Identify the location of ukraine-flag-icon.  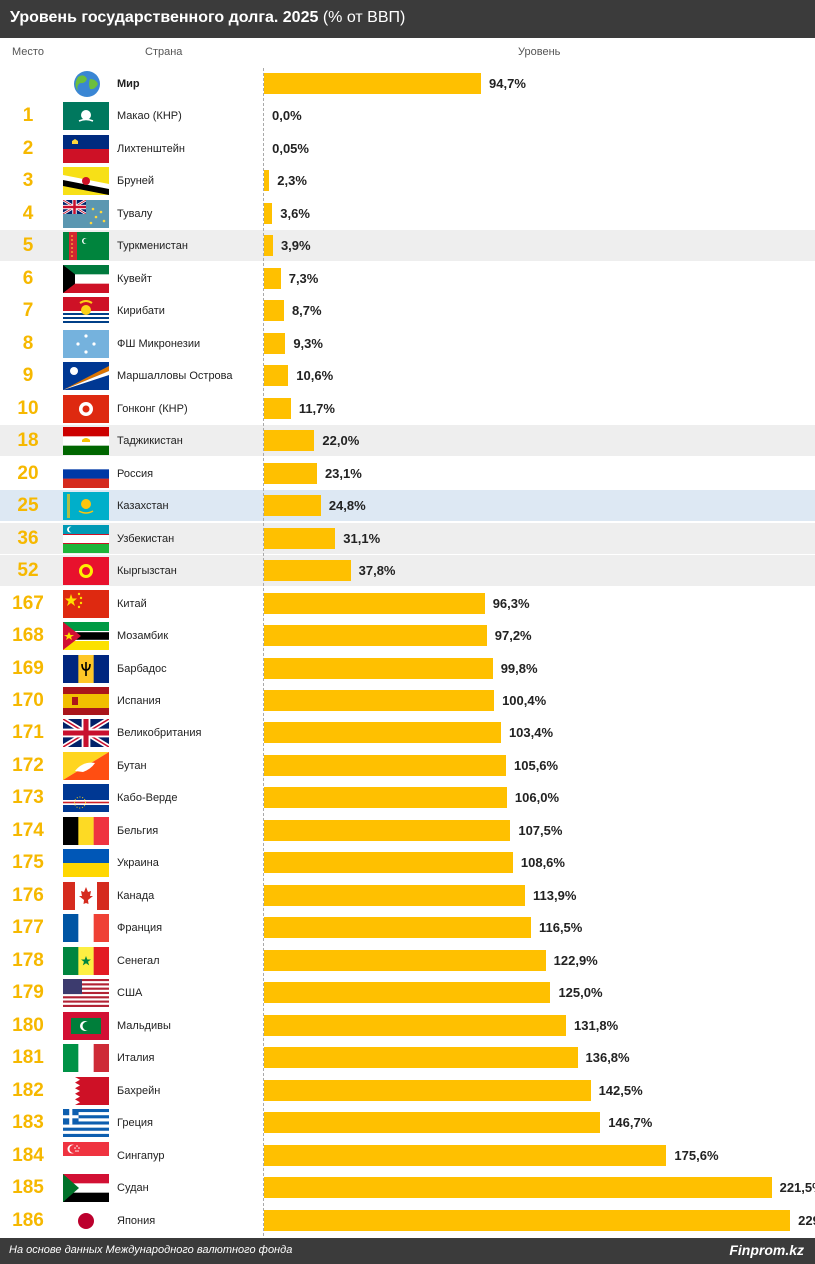
(86, 862).